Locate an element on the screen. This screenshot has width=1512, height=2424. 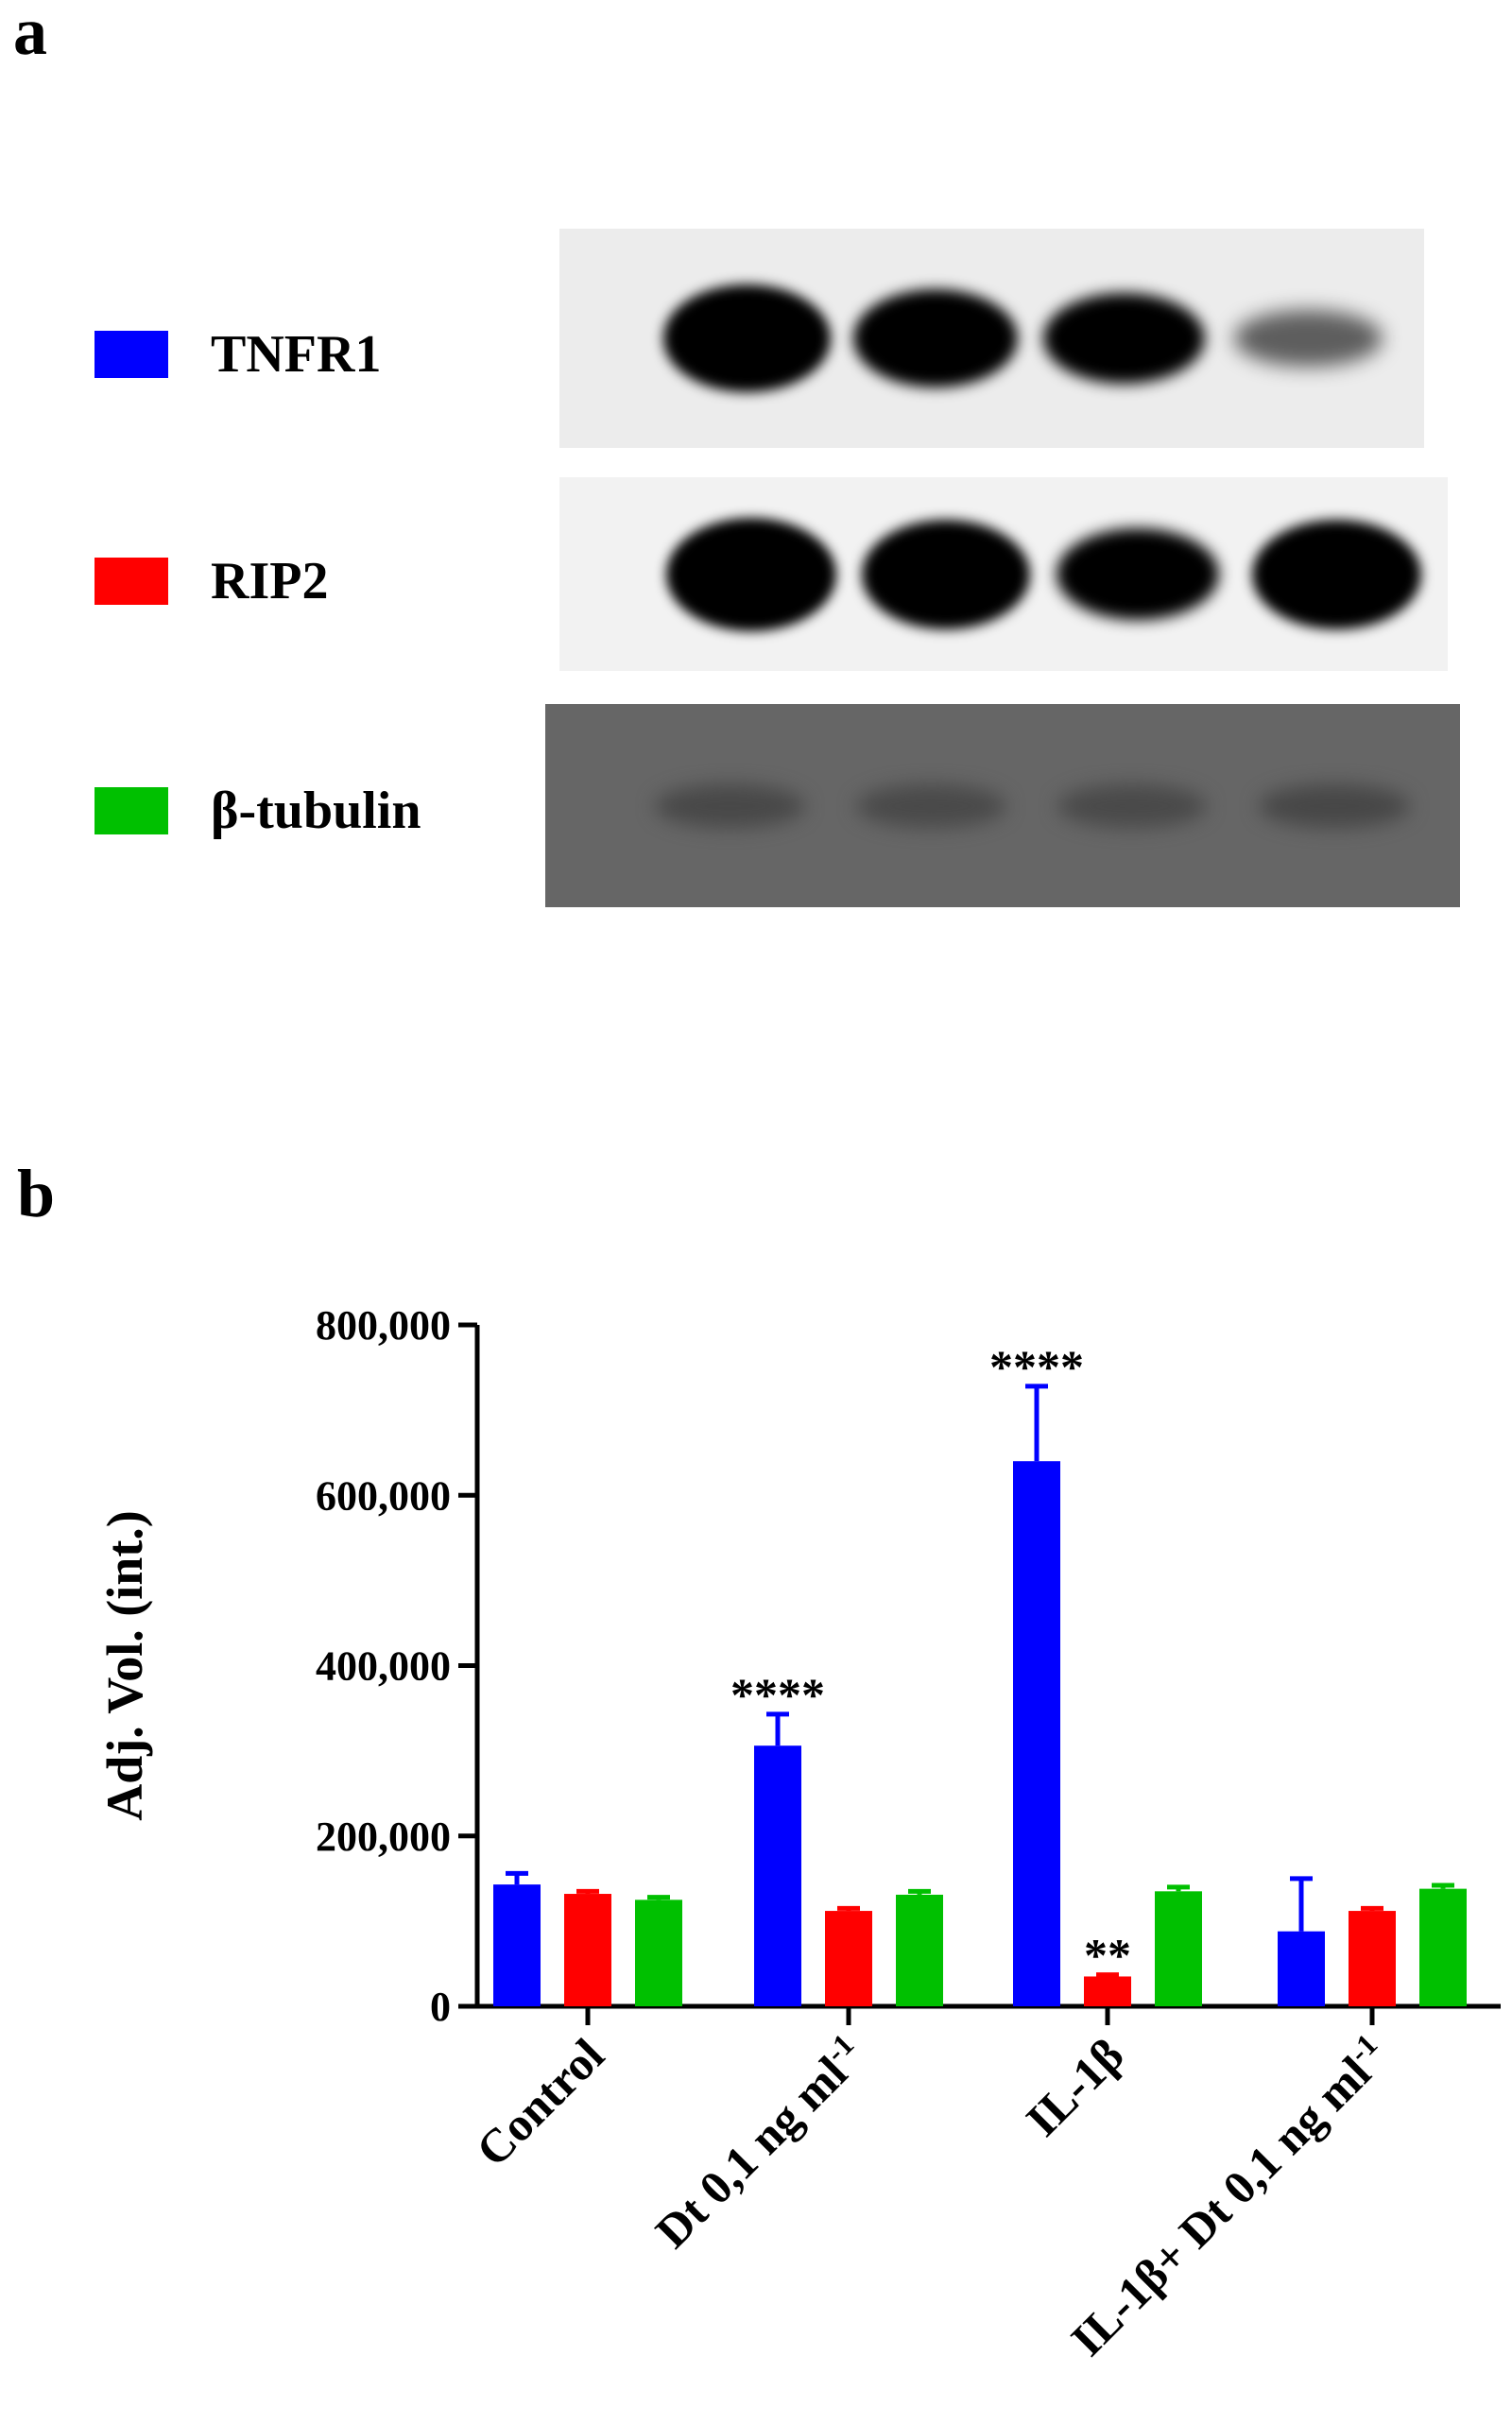
legend-swatch-rip2 is located at coordinates (131, 581).